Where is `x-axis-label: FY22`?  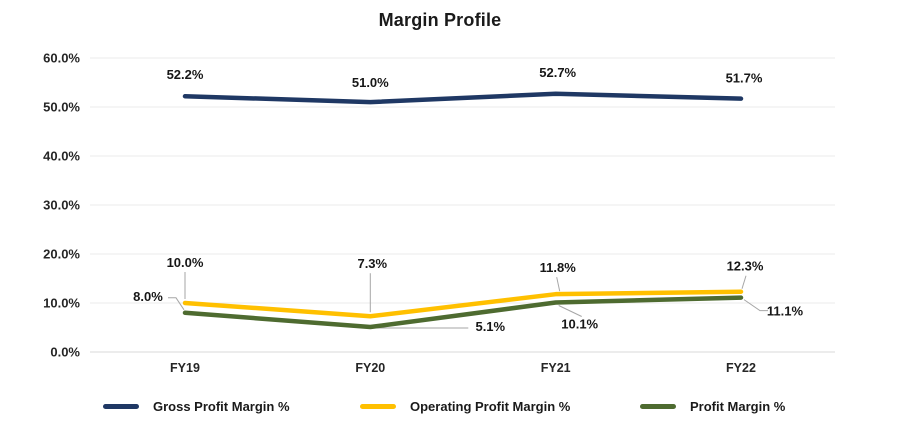 x-axis-label: FY22 is located at coordinates (741, 368).